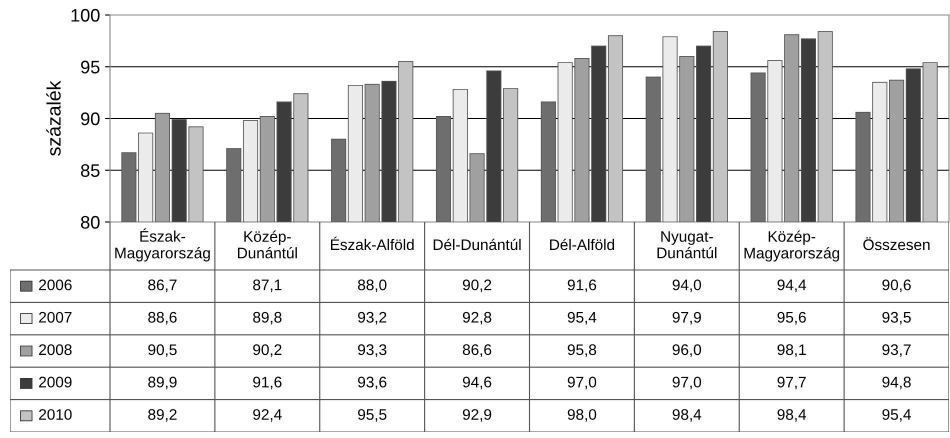  Describe the element at coordinates (90, 222) in the screenshot. I see `y-tick-label: 80` at that location.